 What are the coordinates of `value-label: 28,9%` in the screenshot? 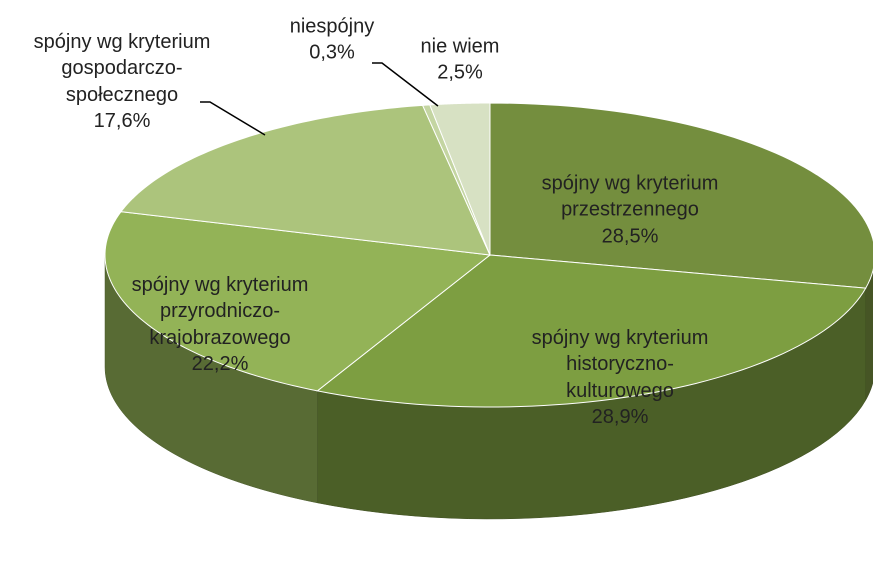 It's located at (620, 417).